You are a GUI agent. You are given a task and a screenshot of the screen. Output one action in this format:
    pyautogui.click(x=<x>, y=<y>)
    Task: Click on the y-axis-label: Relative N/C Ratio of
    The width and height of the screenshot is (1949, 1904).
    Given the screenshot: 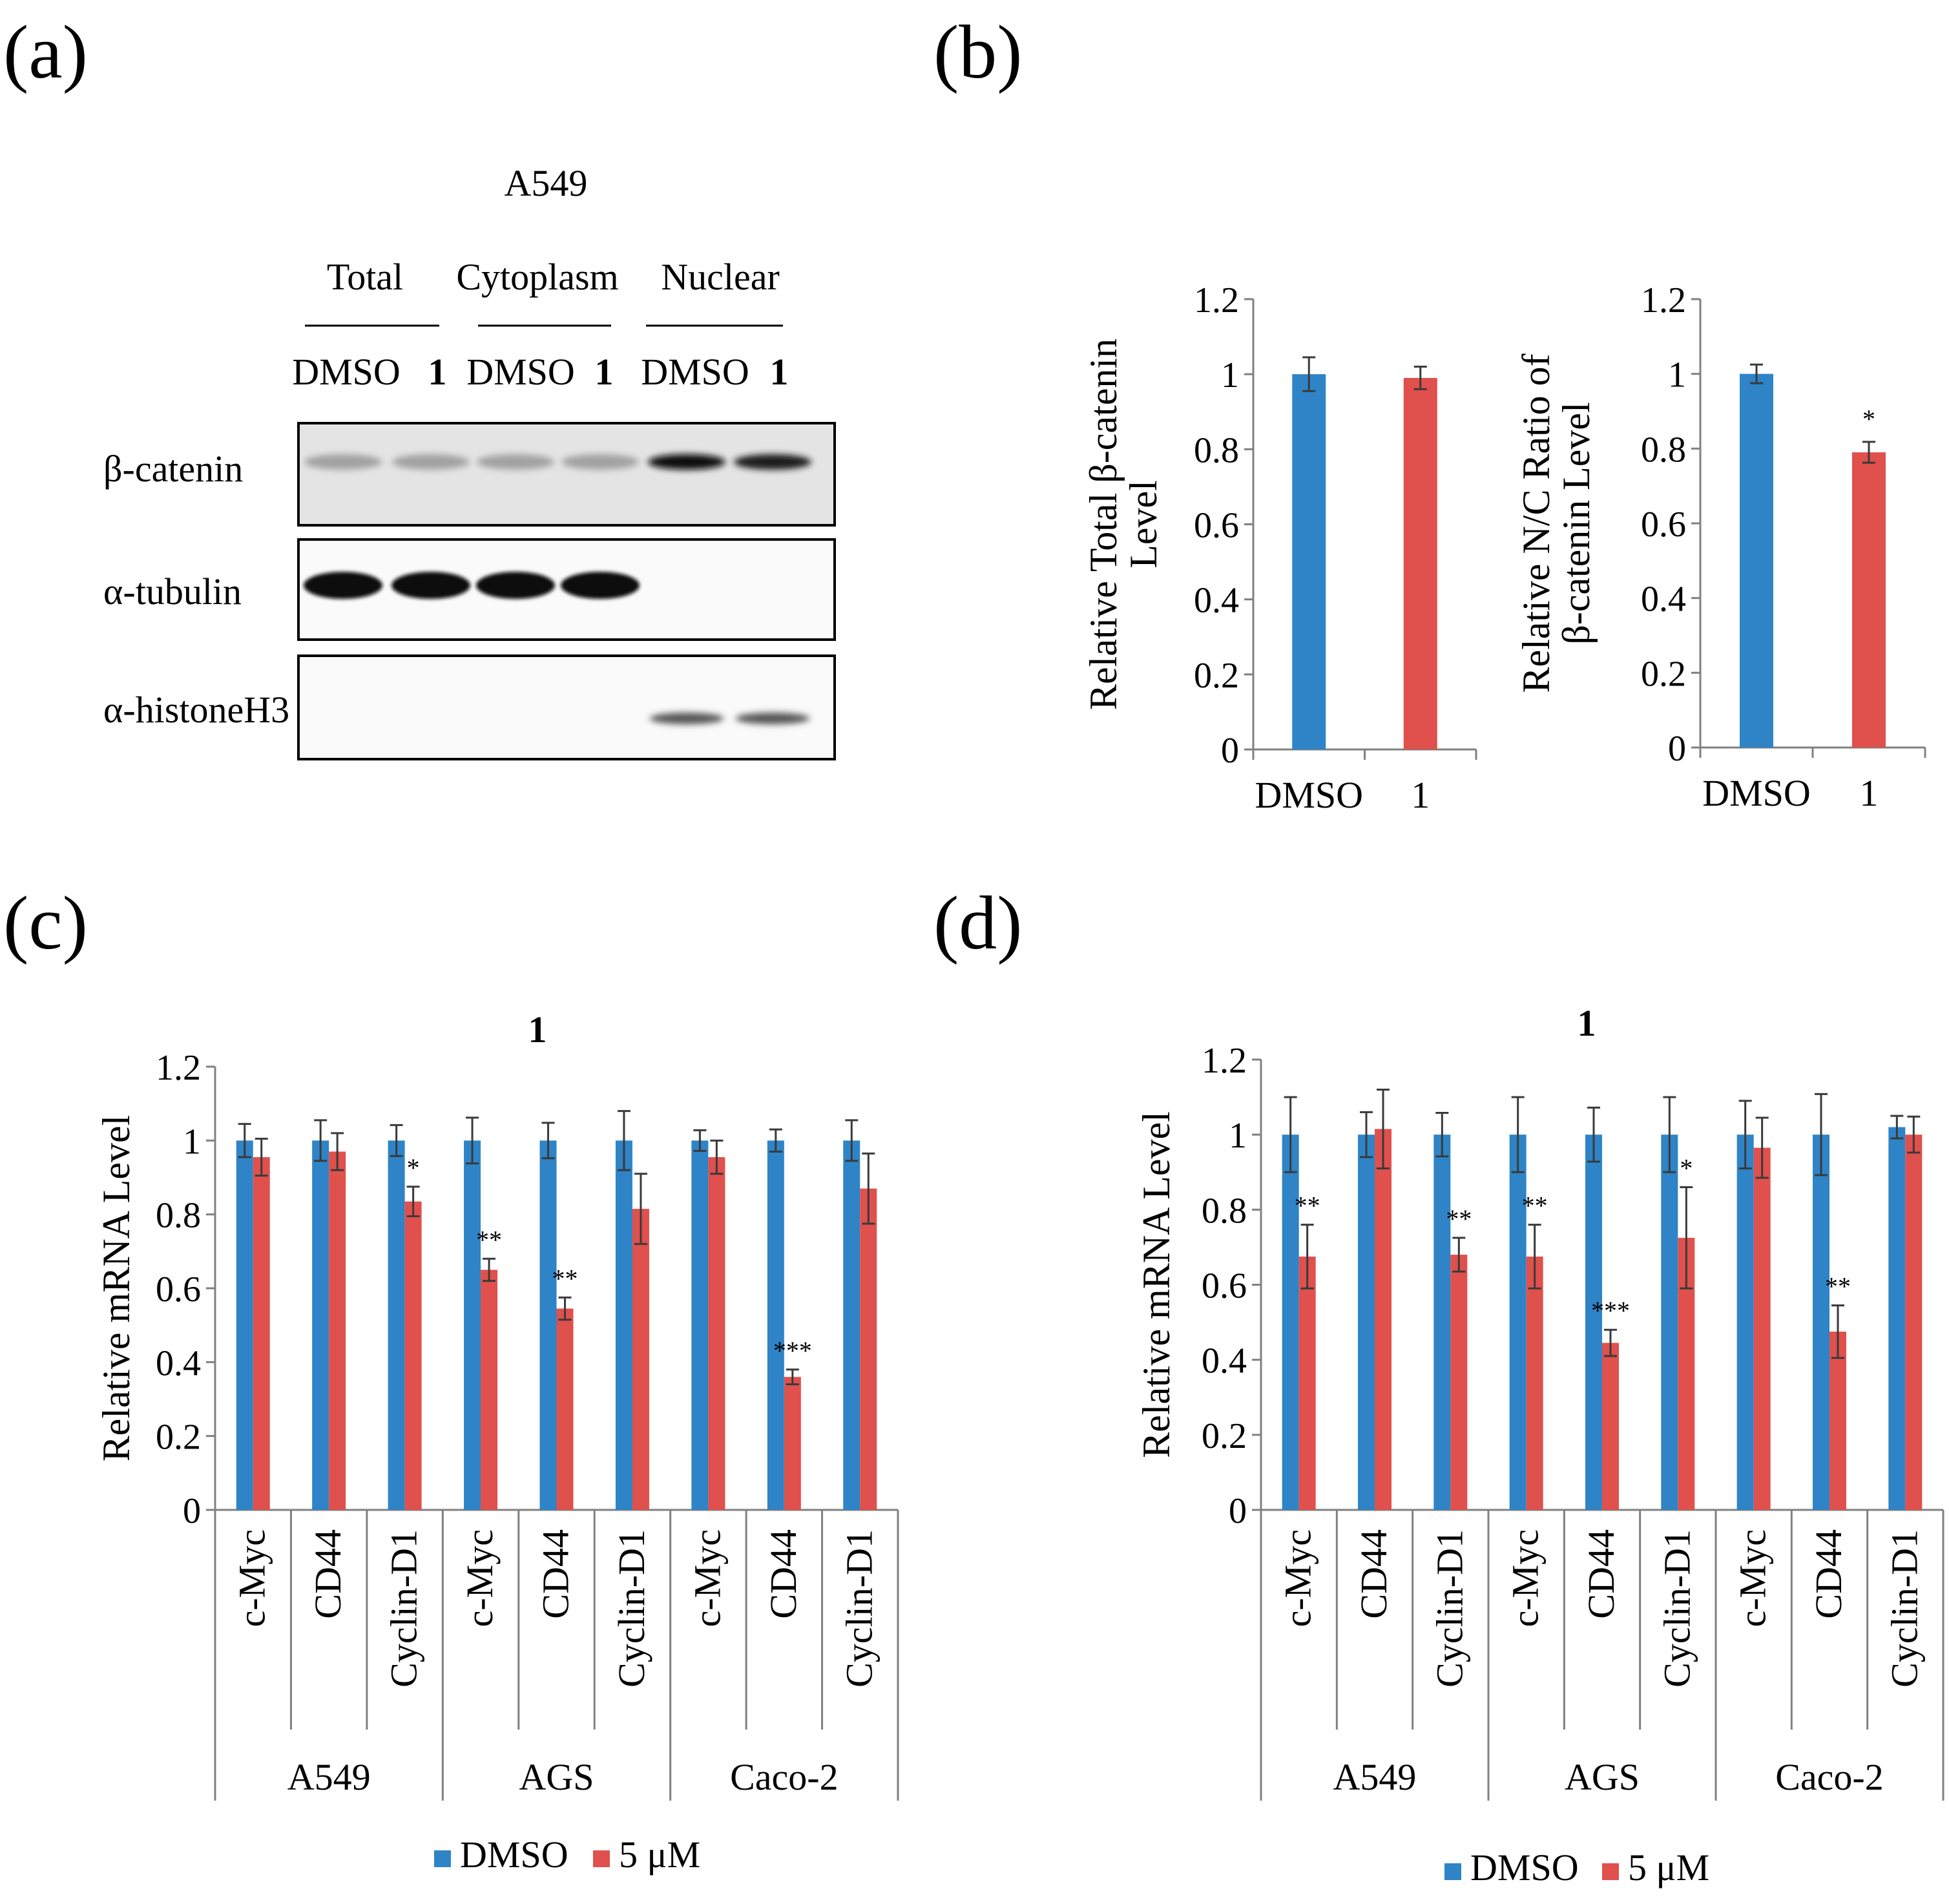 What is the action you would take?
    pyautogui.click(x=1536, y=524)
    